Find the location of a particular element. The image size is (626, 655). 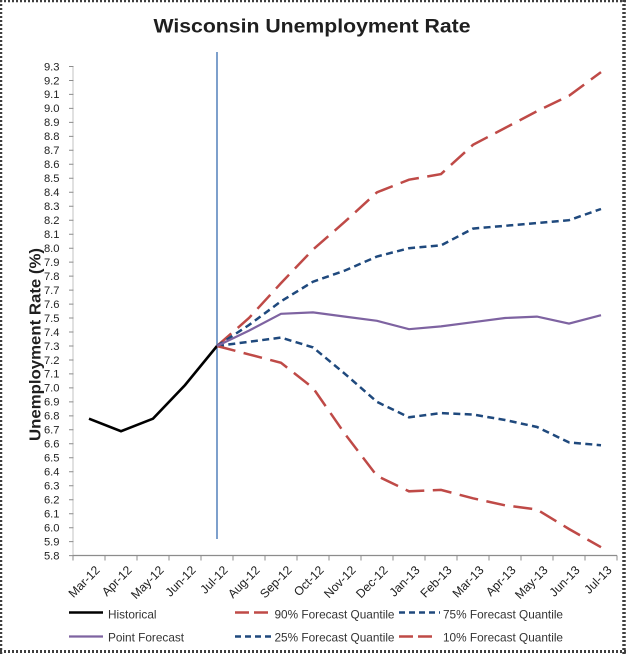

svg-text: 6.5 is located at coordinates (52, 459).